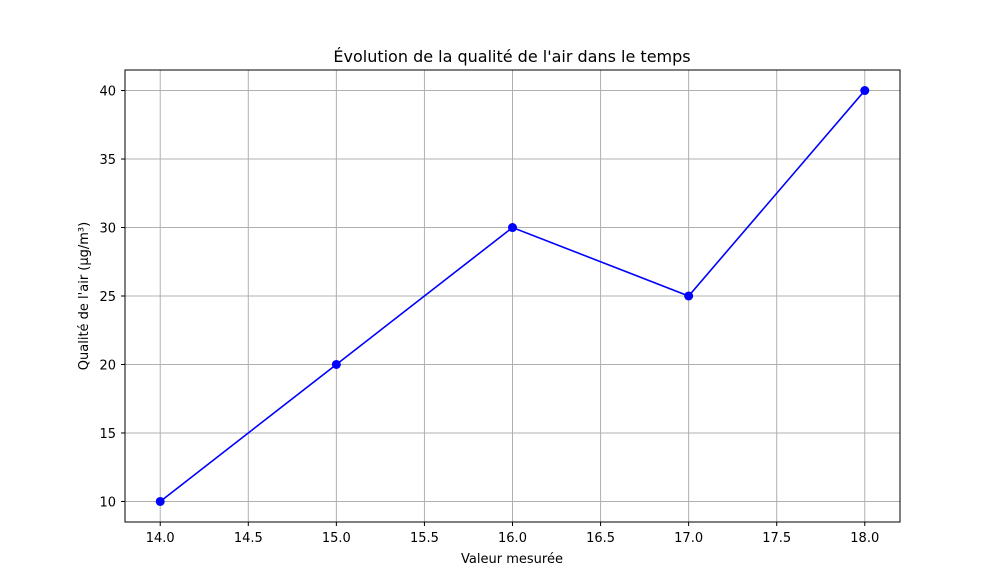  I want to click on x-tick-label: 16.0, so click(512, 538).